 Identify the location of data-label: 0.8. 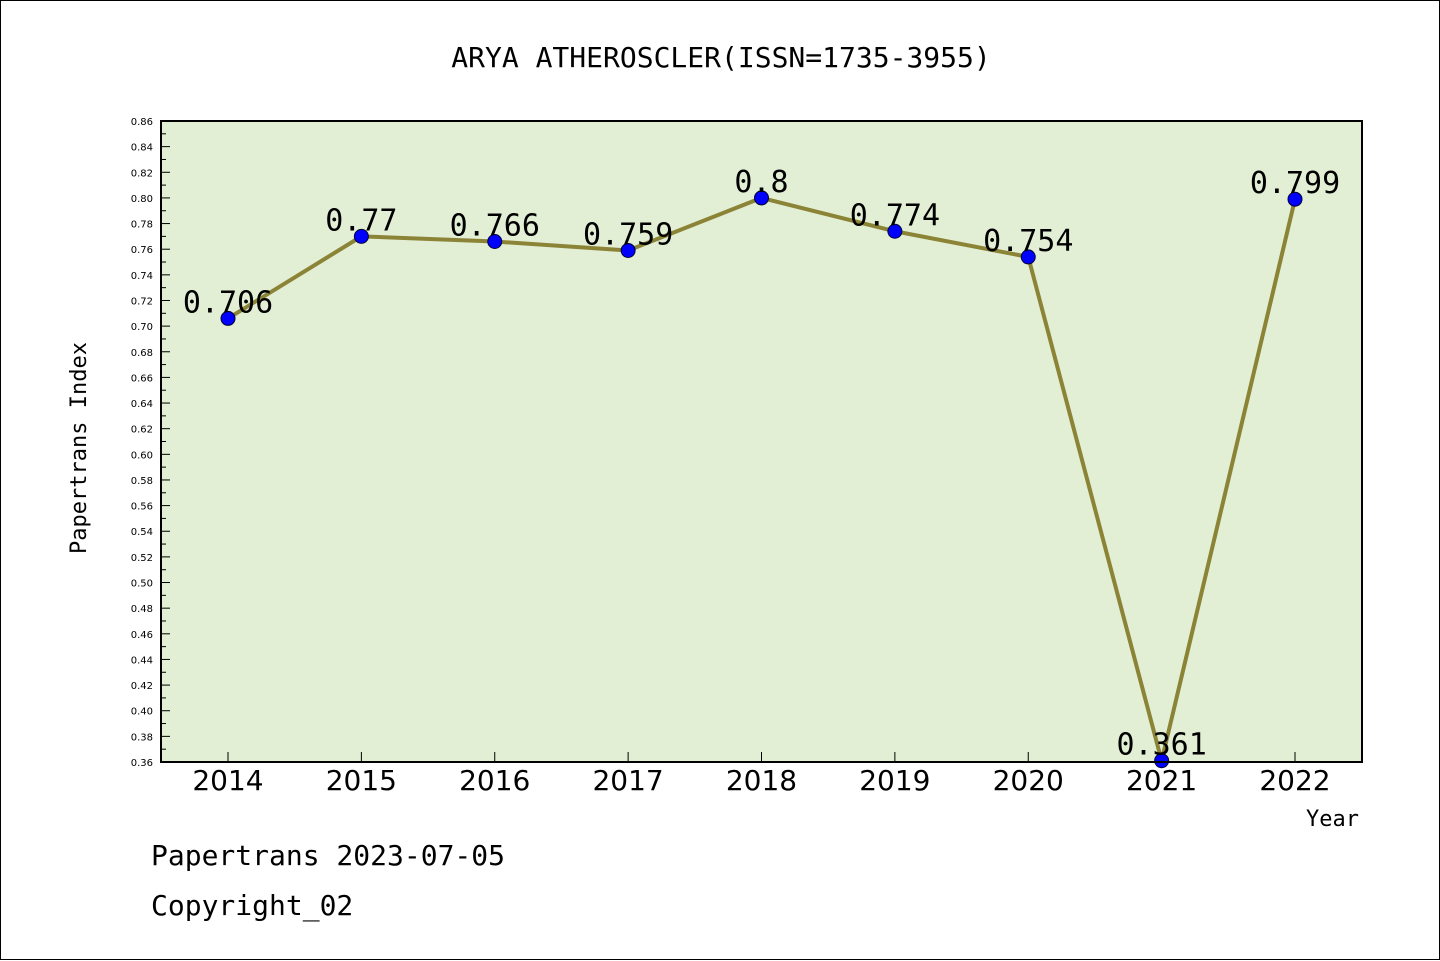
(761, 182).